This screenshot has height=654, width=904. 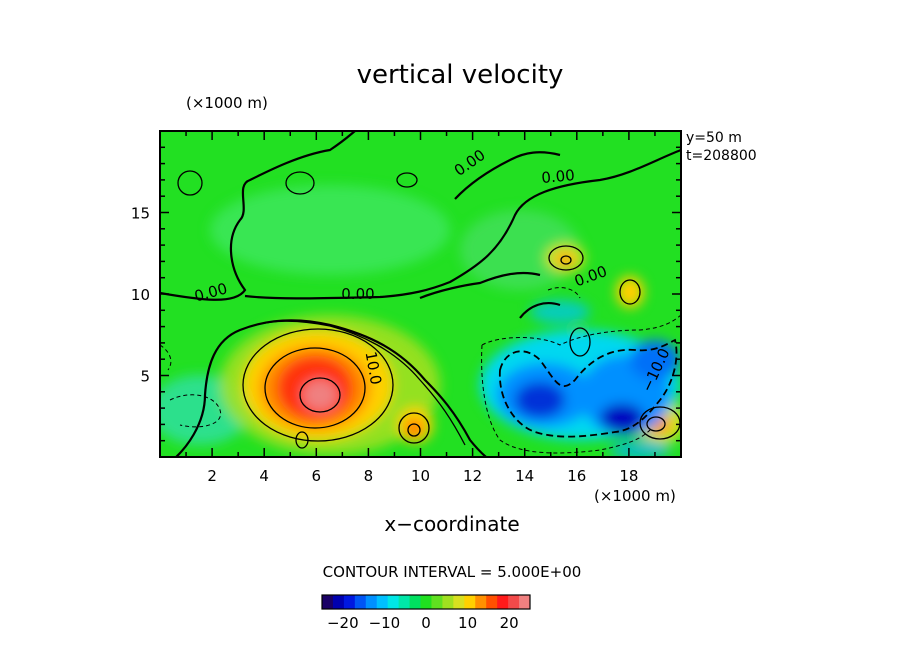 What do you see at coordinates (721, 156) in the screenshot?
I see `time-annotation: t=208800` at bounding box center [721, 156].